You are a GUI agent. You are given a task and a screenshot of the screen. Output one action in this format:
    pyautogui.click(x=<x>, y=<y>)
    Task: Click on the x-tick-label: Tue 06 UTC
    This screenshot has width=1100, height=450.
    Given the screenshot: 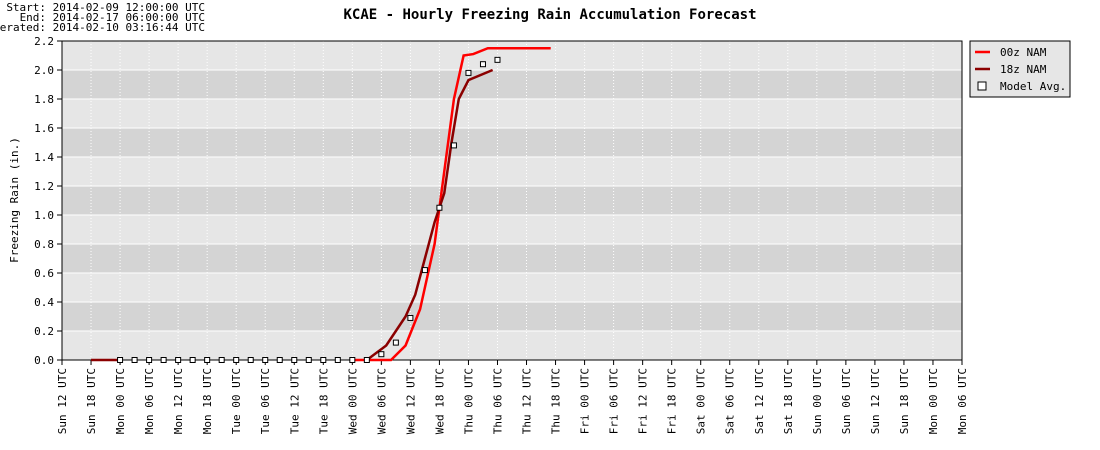 What is the action you would take?
    pyautogui.click(x=265, y=401)
    